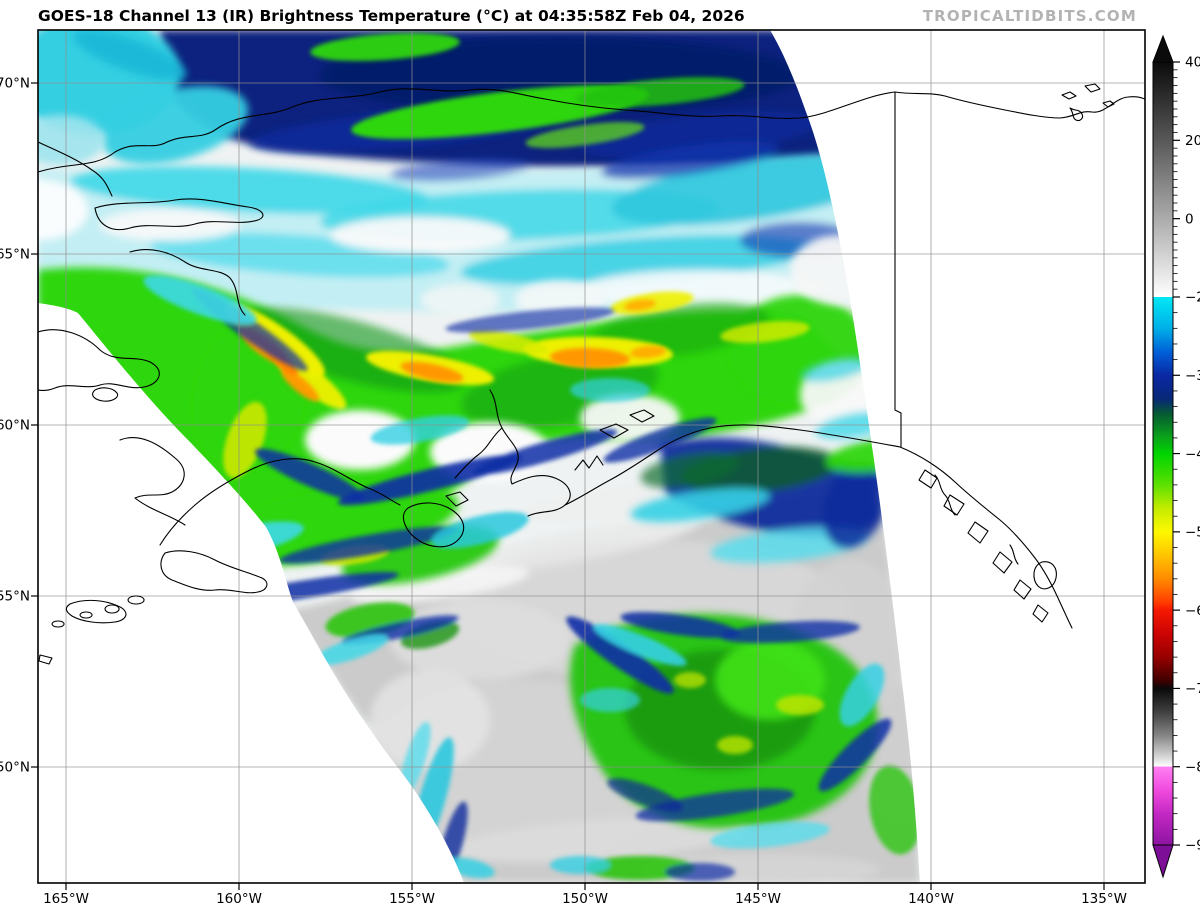 Image resolution: width=1200 pixels, height=906 pixels. I want to click on watermark: TROPICALTIDBITS.COM, so click(1030, 16).